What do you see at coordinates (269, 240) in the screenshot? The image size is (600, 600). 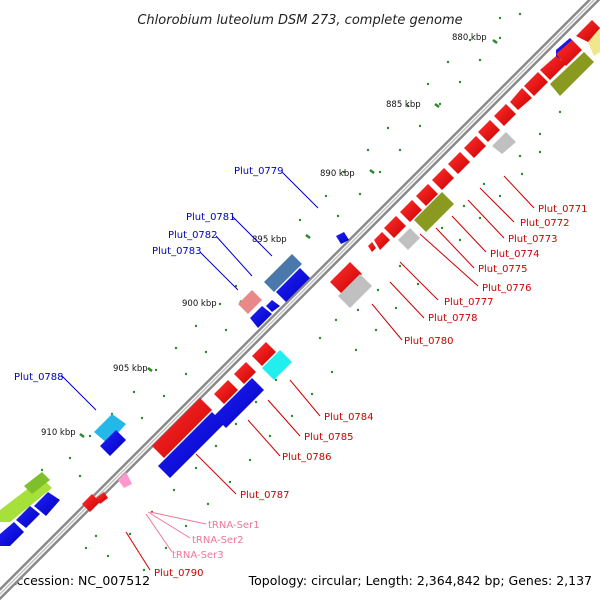 I see `tick-label-895: 895 kbp` at bounding box center [269, 240].